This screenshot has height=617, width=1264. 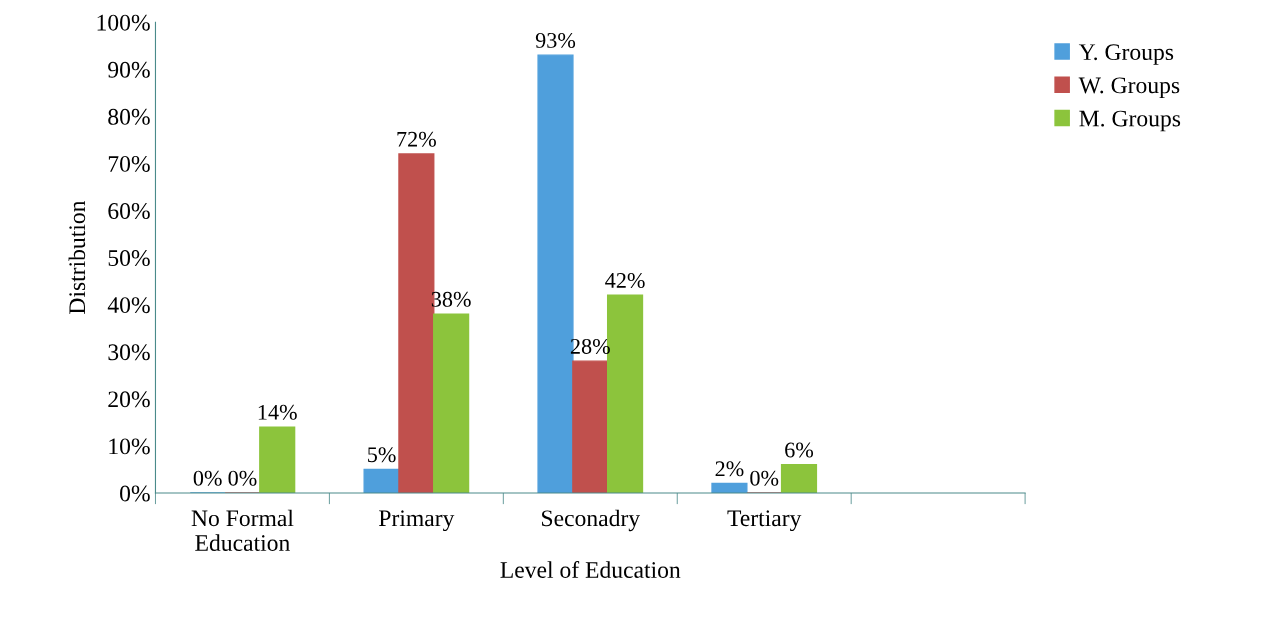 I want to click on y-axis-title: Distribution, so click(x=77, y=257).